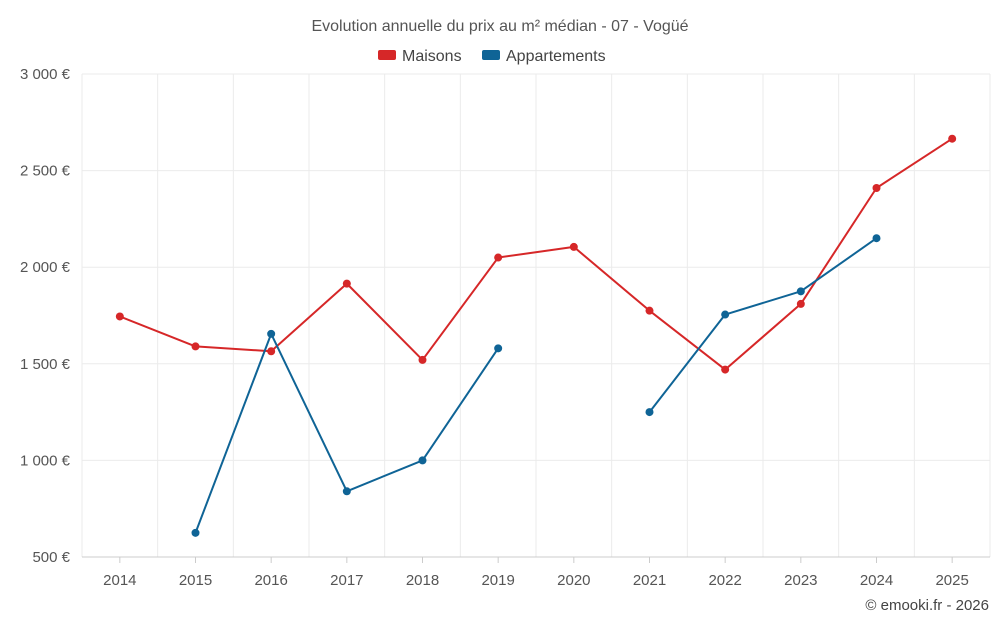  I want to click on legend: Maisons Appartements, so click(492, 56).